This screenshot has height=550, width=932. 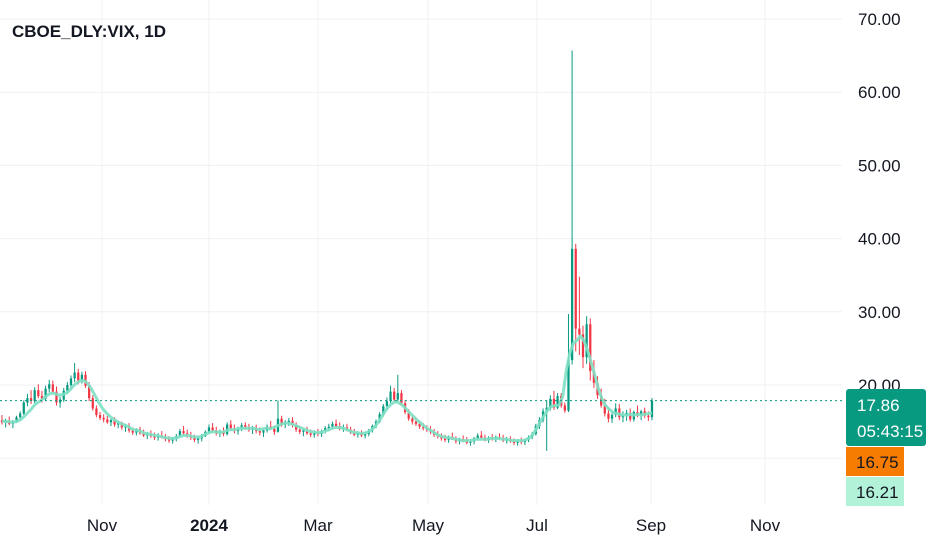 I want to click on ma-price-tag: 16.21, so click(x=875, y=491).